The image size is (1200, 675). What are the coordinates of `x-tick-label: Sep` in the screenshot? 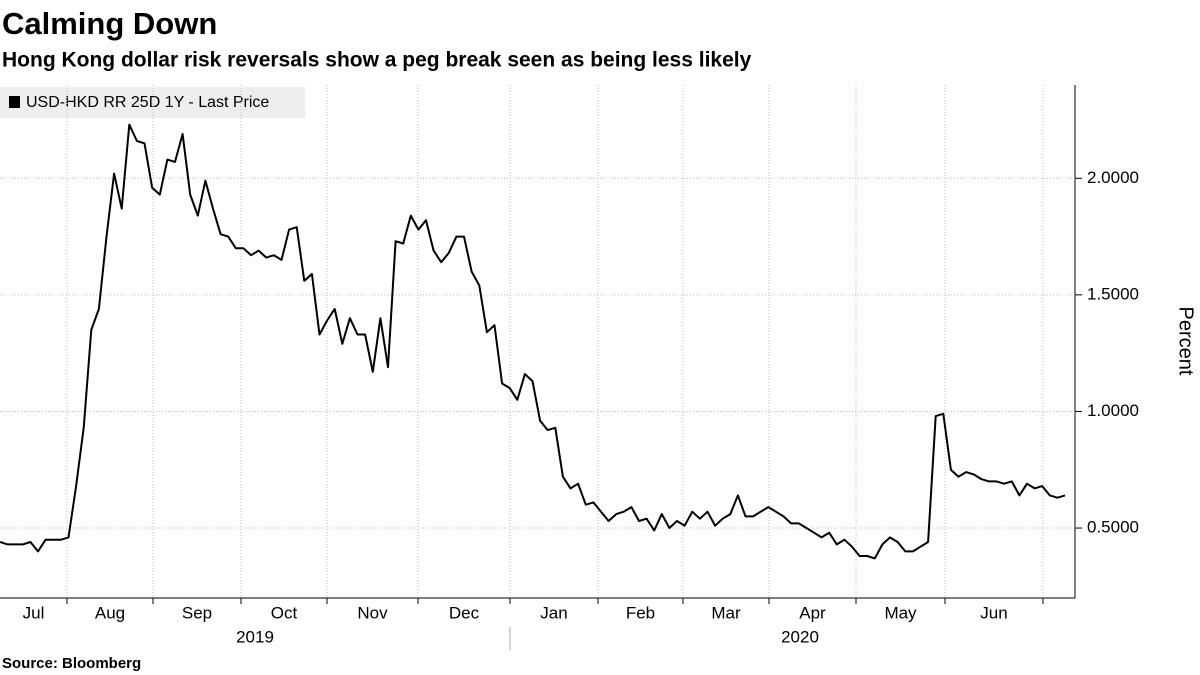 It's located at (197, 612).